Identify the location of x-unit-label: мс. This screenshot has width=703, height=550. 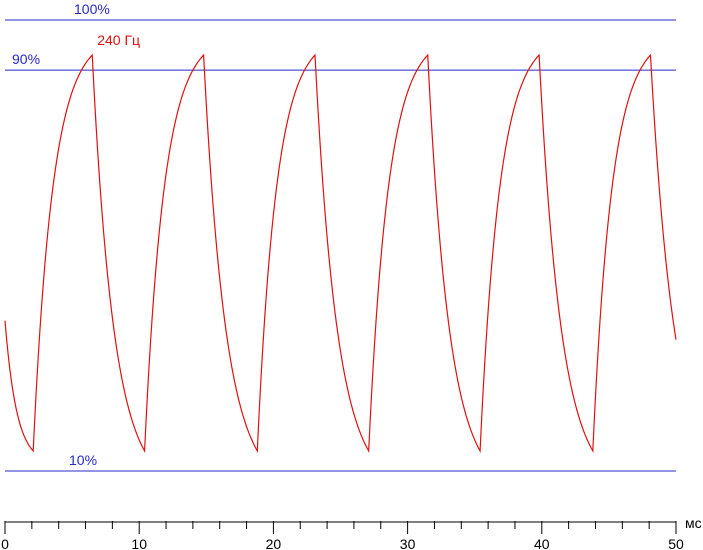
(693, 523).